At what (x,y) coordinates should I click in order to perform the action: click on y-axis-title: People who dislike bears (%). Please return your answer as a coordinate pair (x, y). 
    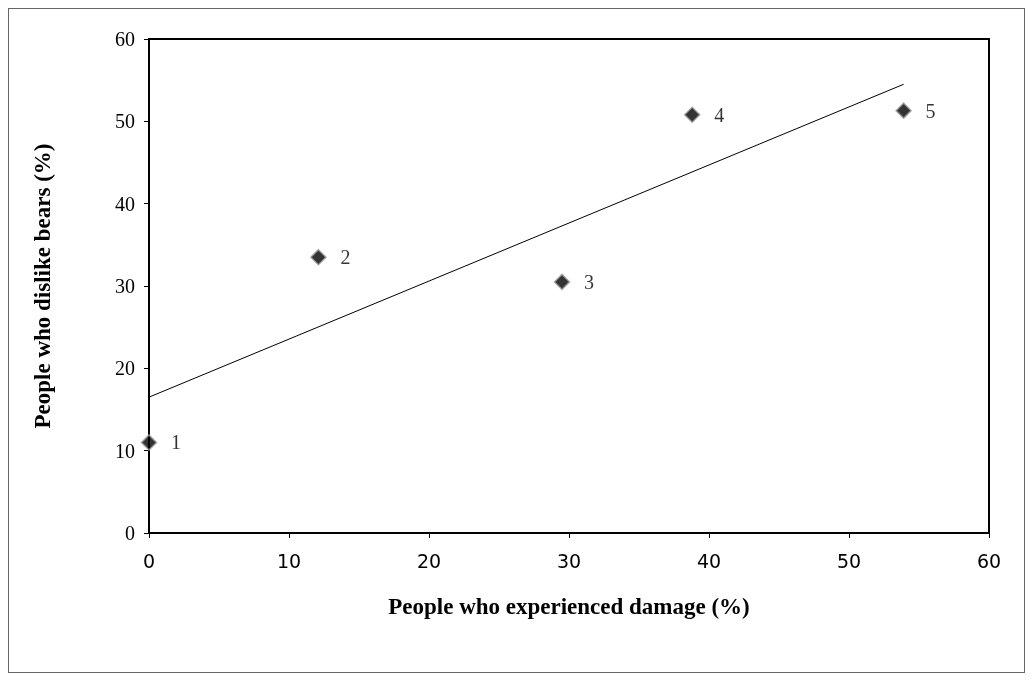
    Looking at the image, I should click on (42, 286).